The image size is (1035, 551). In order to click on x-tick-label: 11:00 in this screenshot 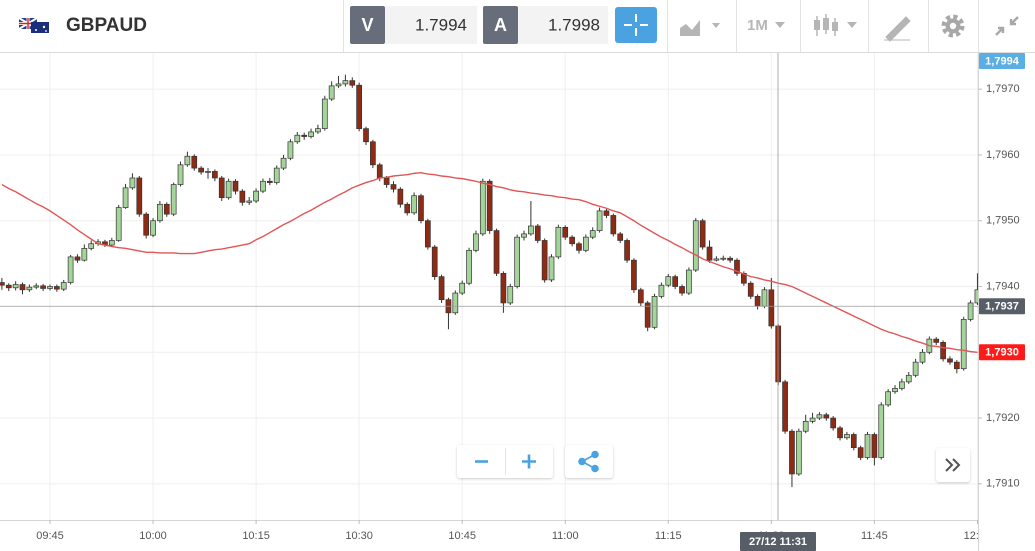, I will do `click(565, 536)`.